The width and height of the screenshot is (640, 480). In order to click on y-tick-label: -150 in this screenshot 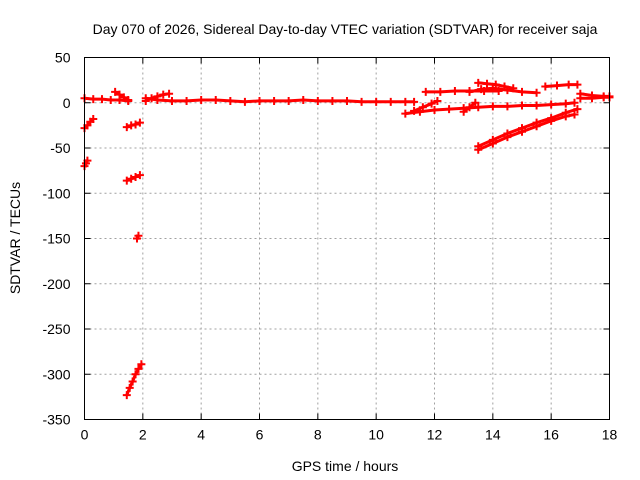, I will do `click(56, 239)`.